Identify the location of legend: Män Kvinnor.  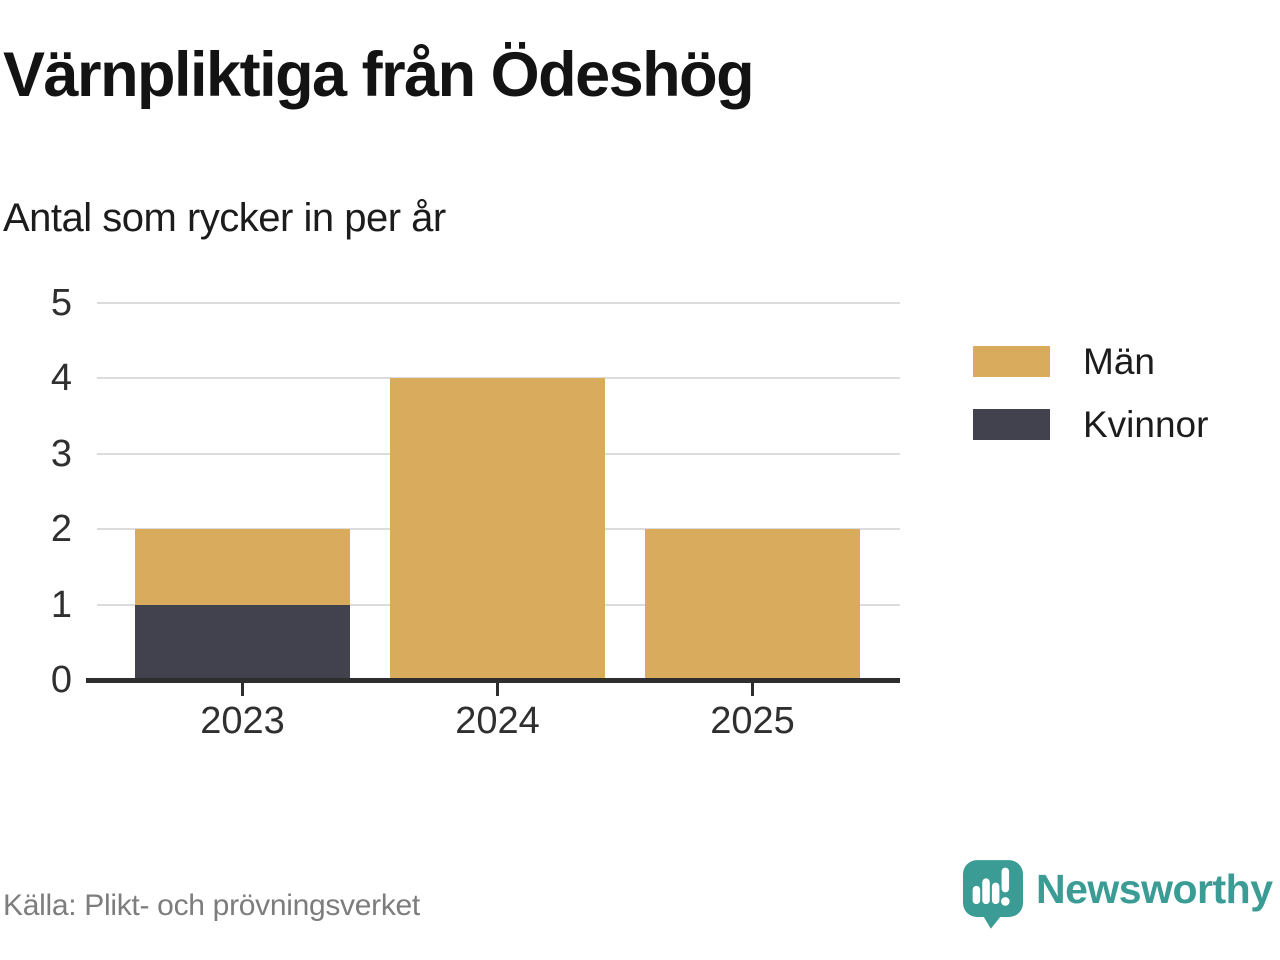
(1090, 406).